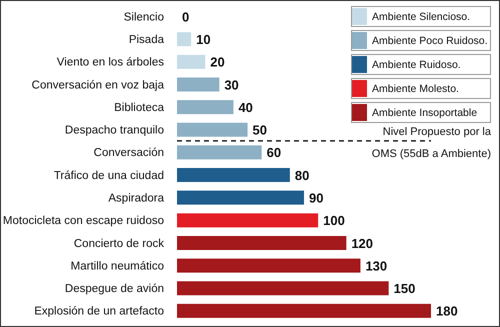 Image resolution: width=500 pixels, height=327 pixels. I want to click on data-label: 100, so click(334, 220).